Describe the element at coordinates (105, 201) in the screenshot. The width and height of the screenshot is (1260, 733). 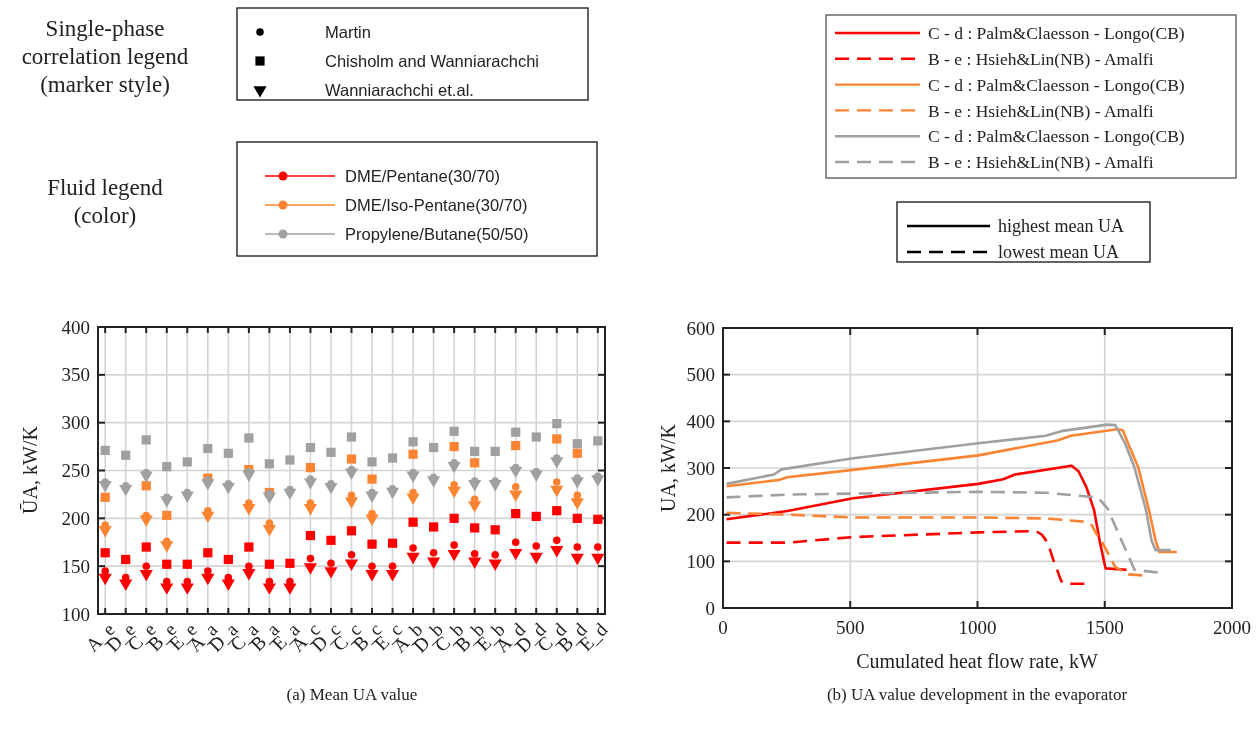
I see `text: Fluid legend (color)` at that location.